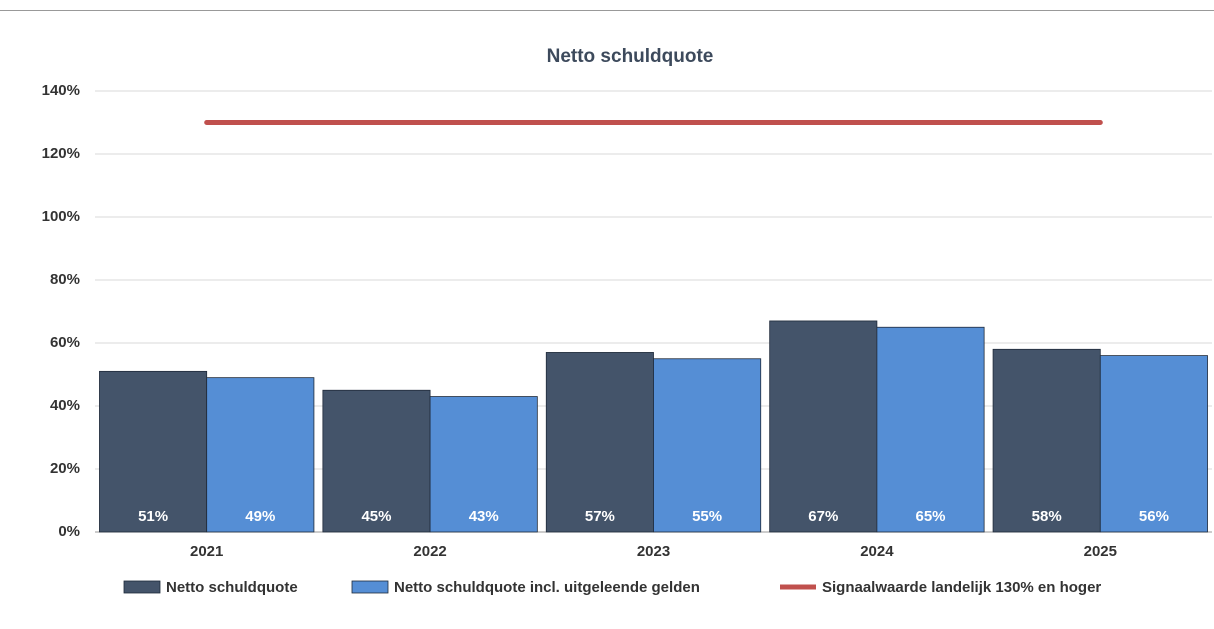 The image size is (1214, 629). I want to click on x-tick-label: 2024, so click(877, 551).